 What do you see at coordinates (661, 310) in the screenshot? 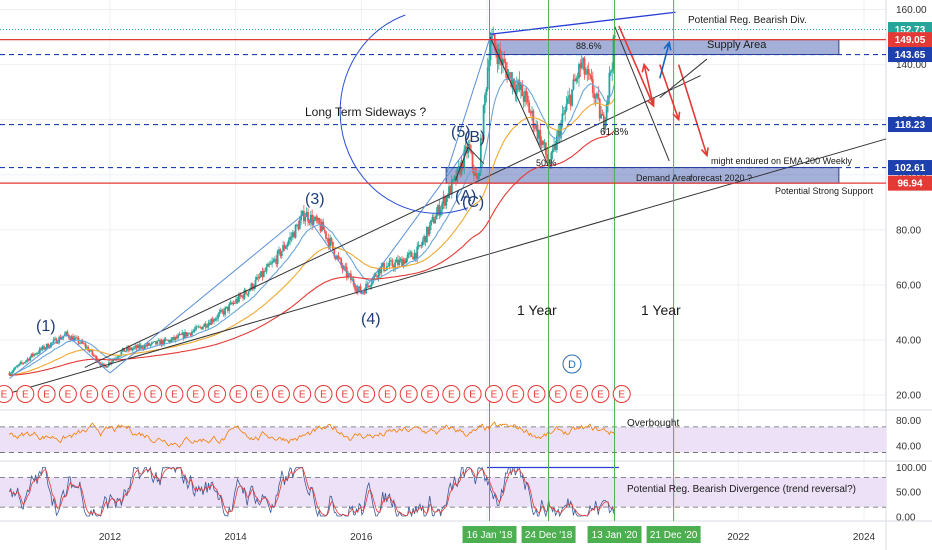
I see `annotation-one-year-b: 1 Year` at bounding box center [661, 310].